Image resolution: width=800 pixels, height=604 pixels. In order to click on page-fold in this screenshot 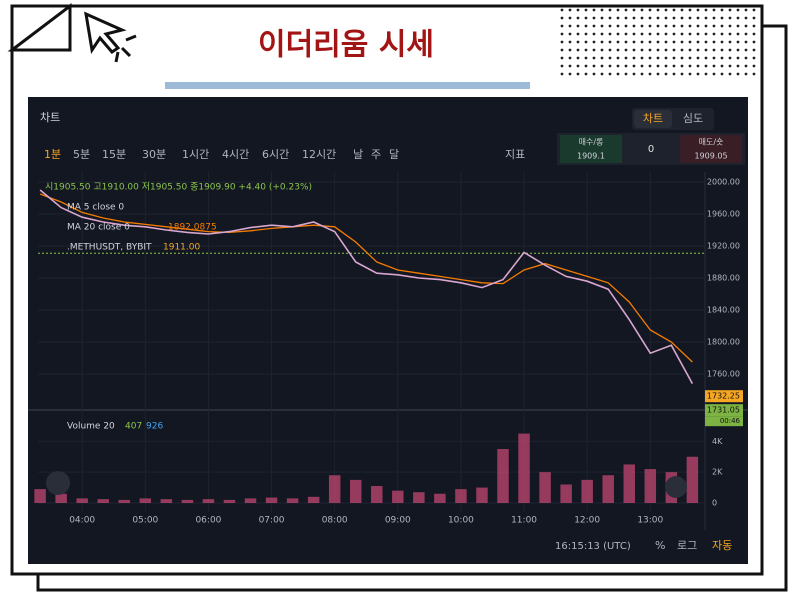, I will do `click(39, 27)`.